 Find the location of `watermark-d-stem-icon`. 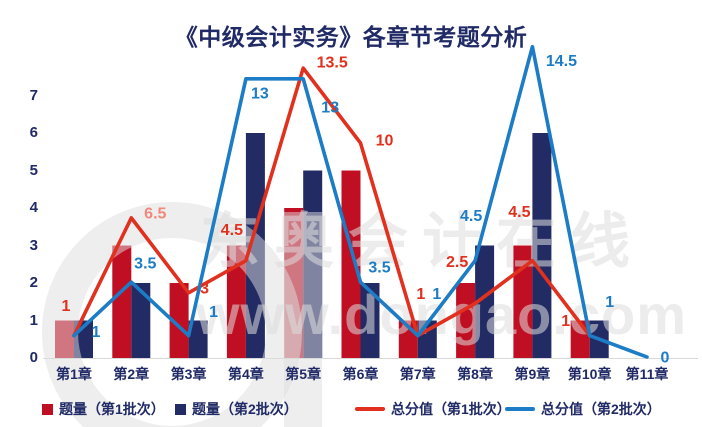

watermark-d-stem-icon is located at coordinates (303, 319).